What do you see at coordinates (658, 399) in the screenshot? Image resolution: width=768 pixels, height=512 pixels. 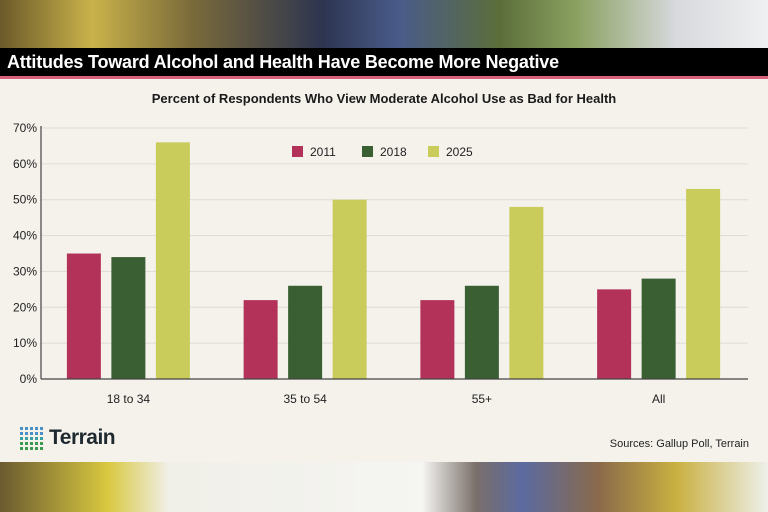 I see `x-tick-label: All` at bounding box center [658, 399].